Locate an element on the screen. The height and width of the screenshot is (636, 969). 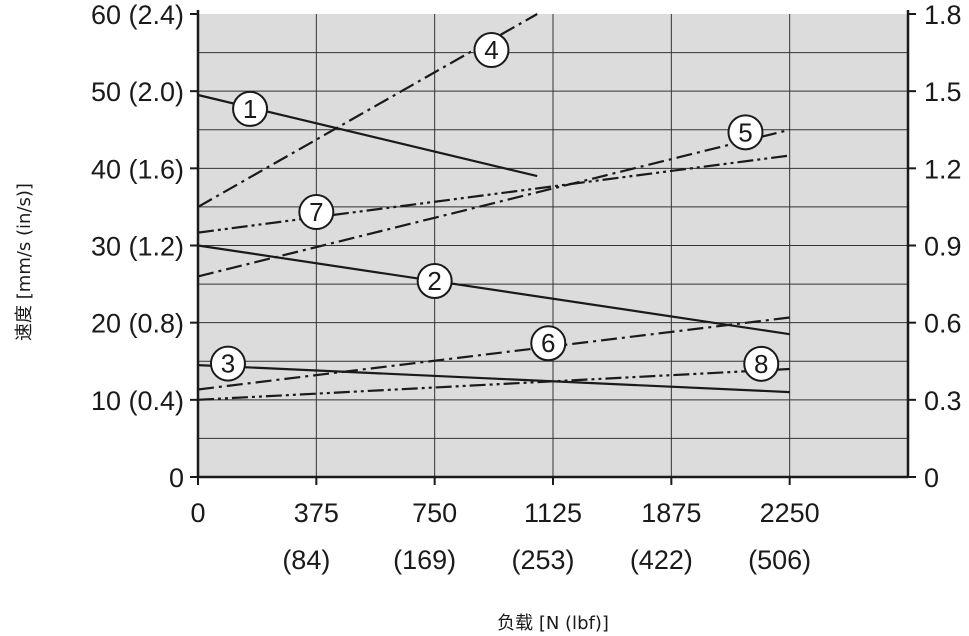
y-tick-label: 0 is located at coordinates (176, 478).